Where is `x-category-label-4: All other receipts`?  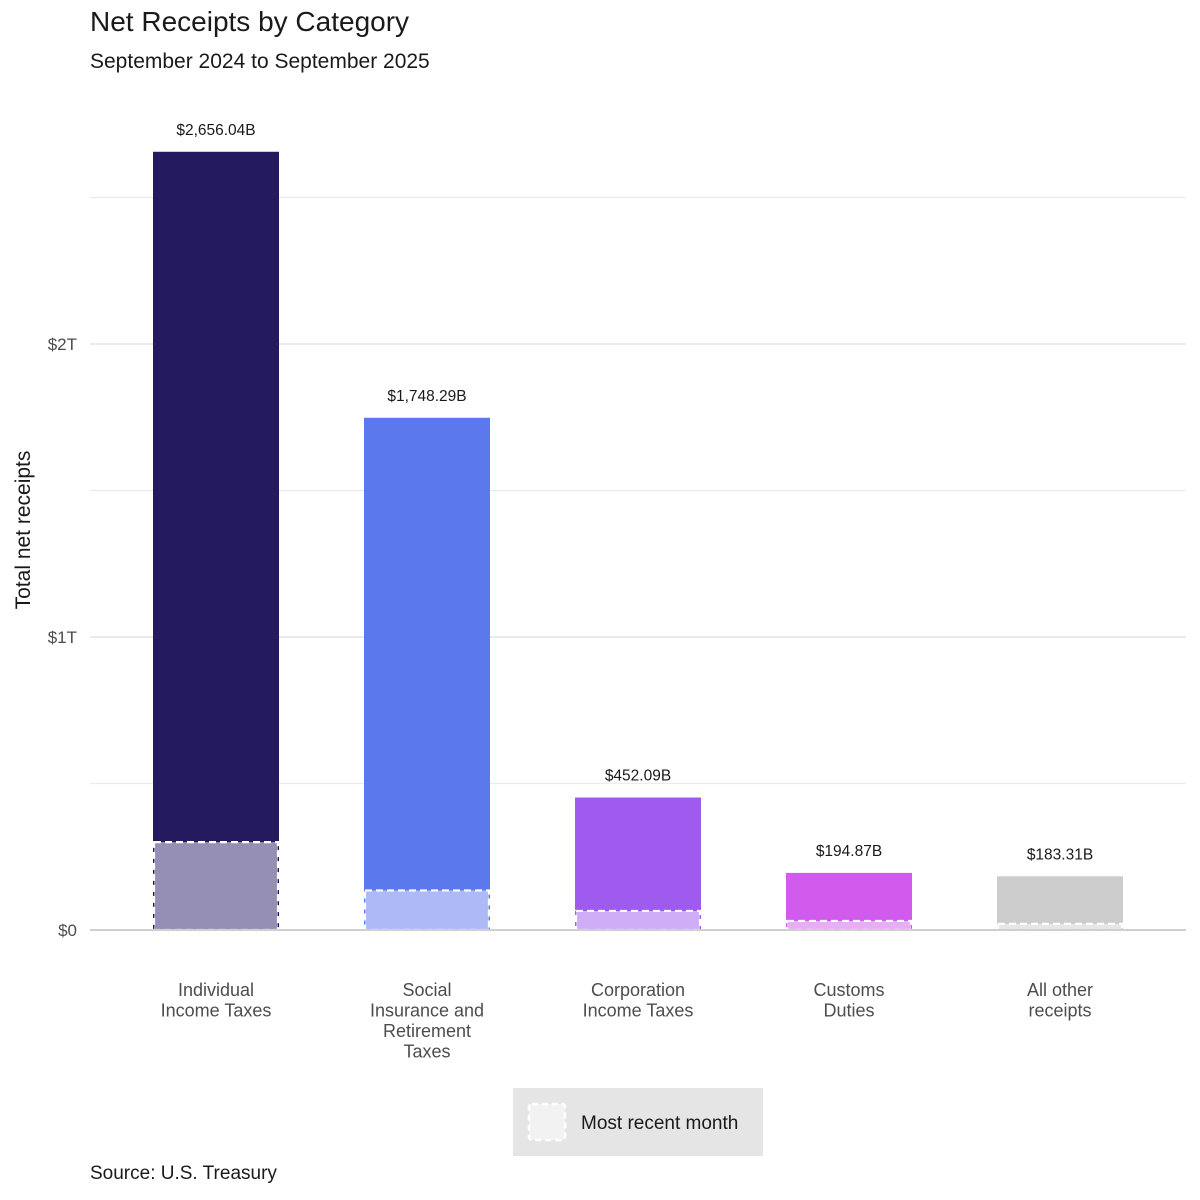
x-category-label-4: All other receipts is located at coordinates (1060, 1000).